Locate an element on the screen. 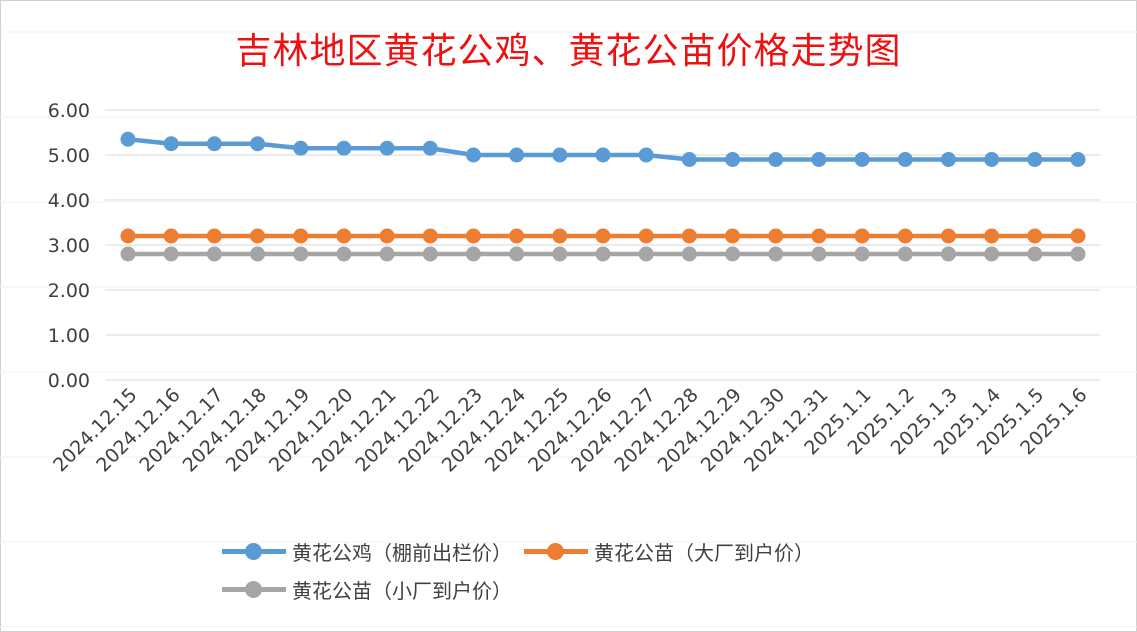 The image size is (1137, 632). y-tick-label: 2.00 is located at coordinates (69, 291).